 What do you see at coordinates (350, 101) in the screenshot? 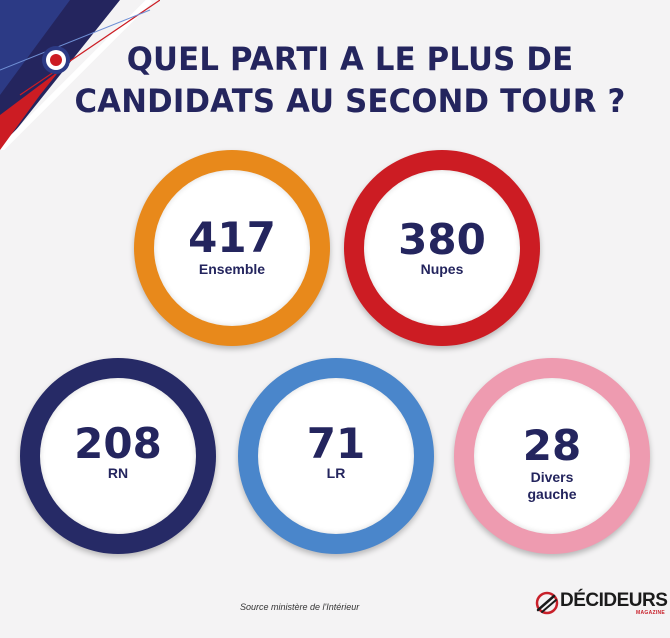
I see `title-line-2: CANDIDATS AU SECOND TOUR ?` at bounding box center [350, 101].